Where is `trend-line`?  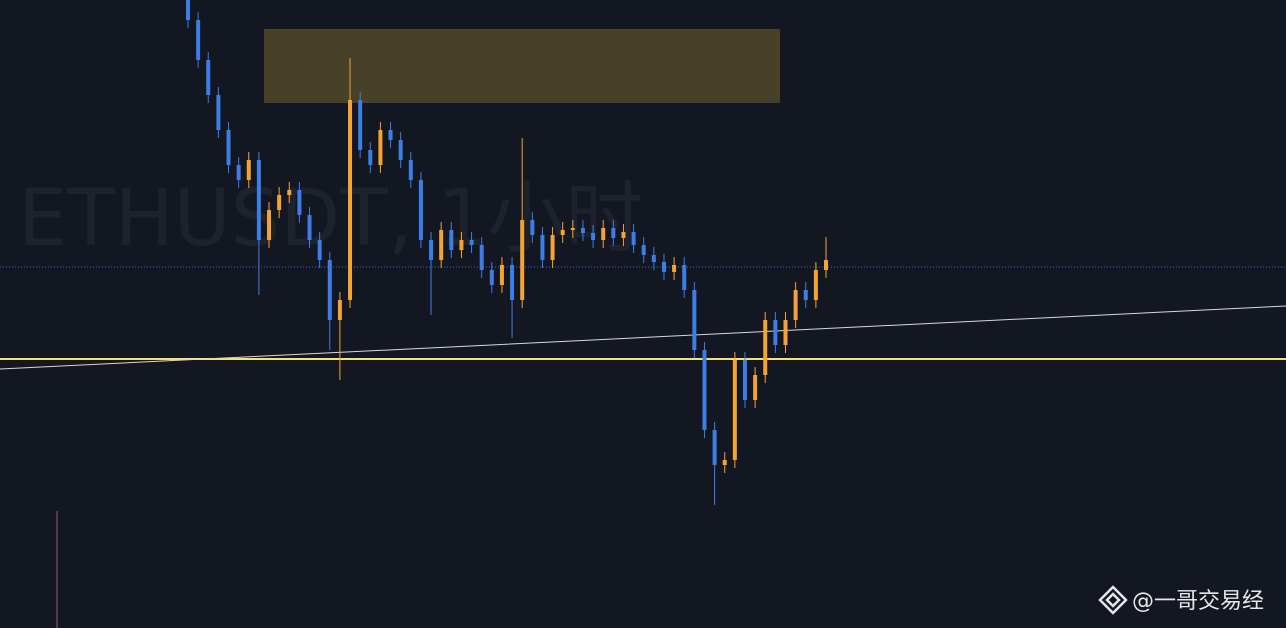 trend-line is located at coordinates (643, 337).